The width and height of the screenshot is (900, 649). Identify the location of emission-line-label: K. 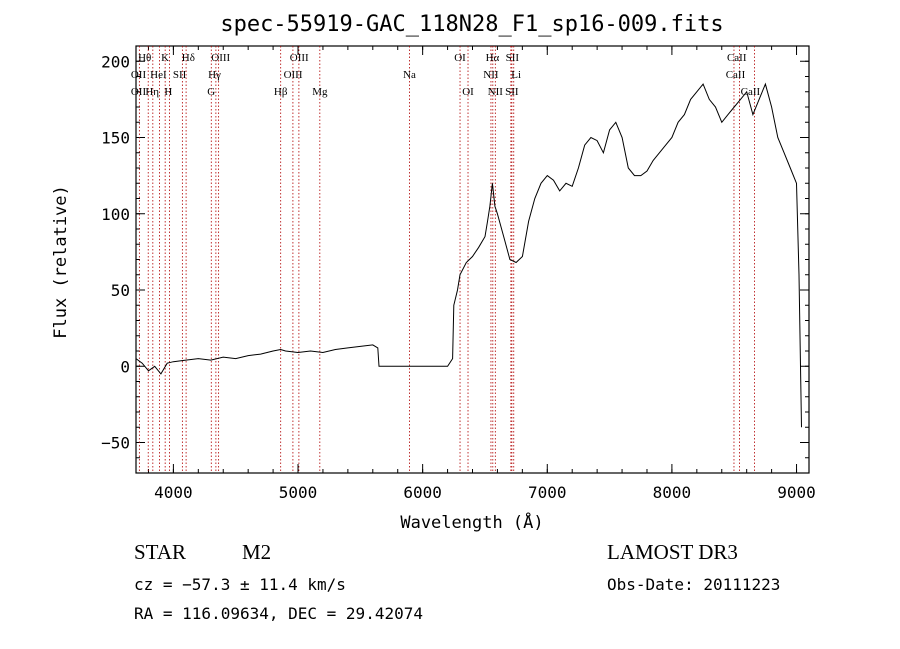
(165, 58).